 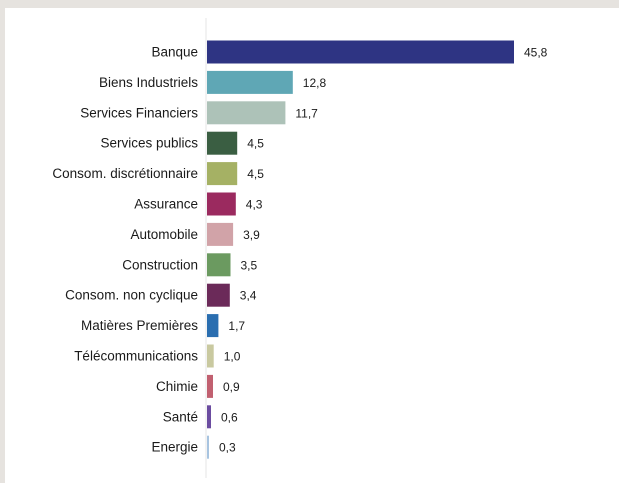 I want to click on category-label: Energie, so click(x=174, y=447).